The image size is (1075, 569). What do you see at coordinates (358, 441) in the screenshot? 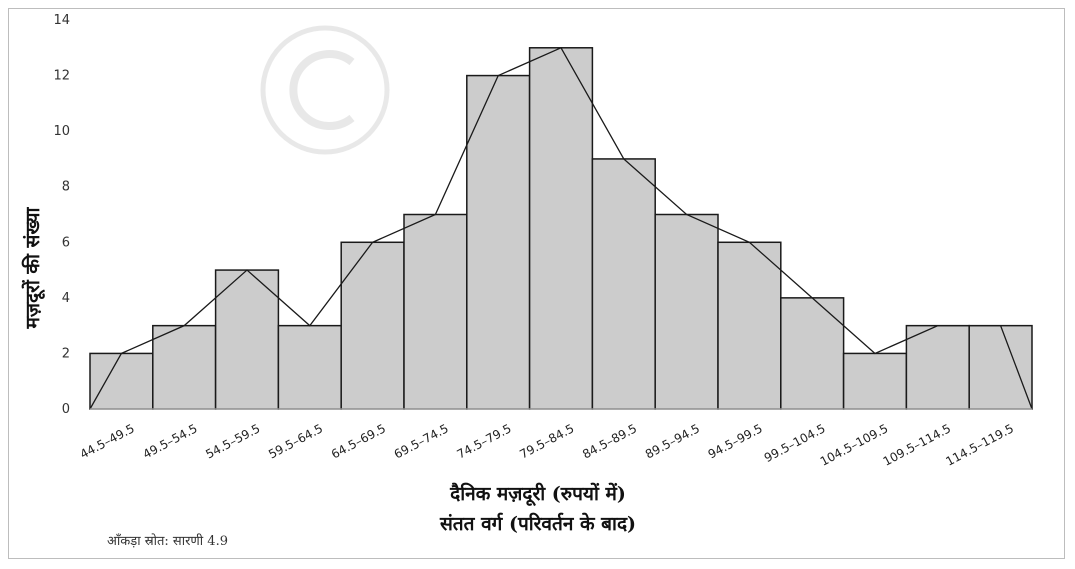
I see `x-tick-label: 64.5–69.5` at bounding box center [358, 441].